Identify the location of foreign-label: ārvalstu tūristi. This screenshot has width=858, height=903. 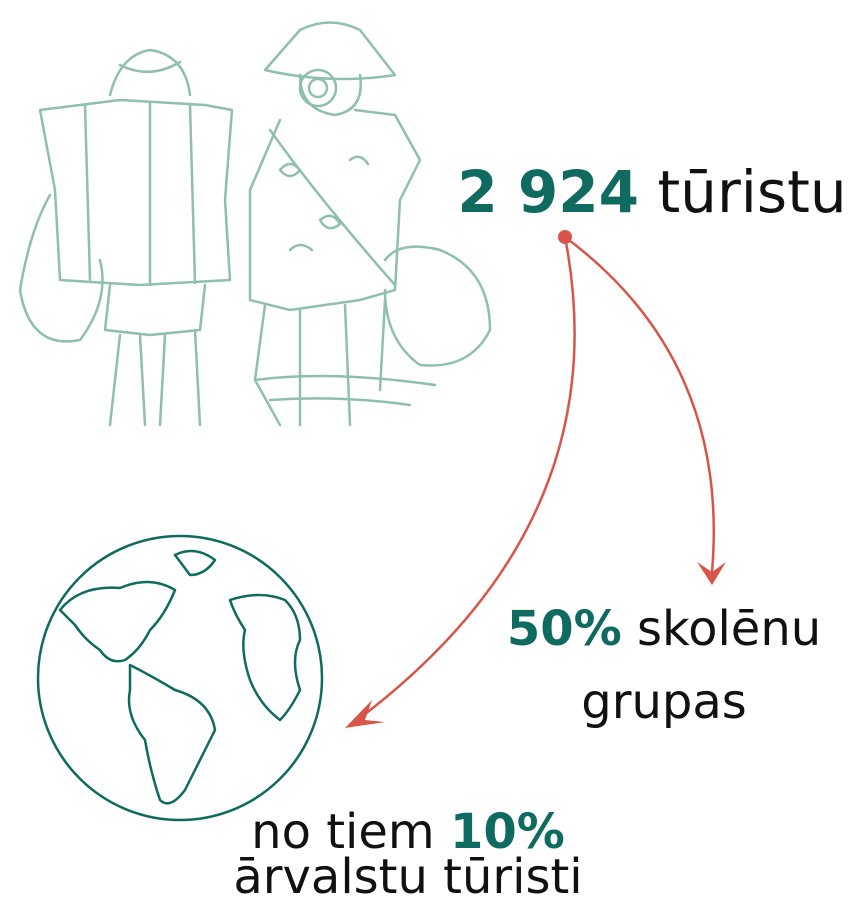
(407, 876).